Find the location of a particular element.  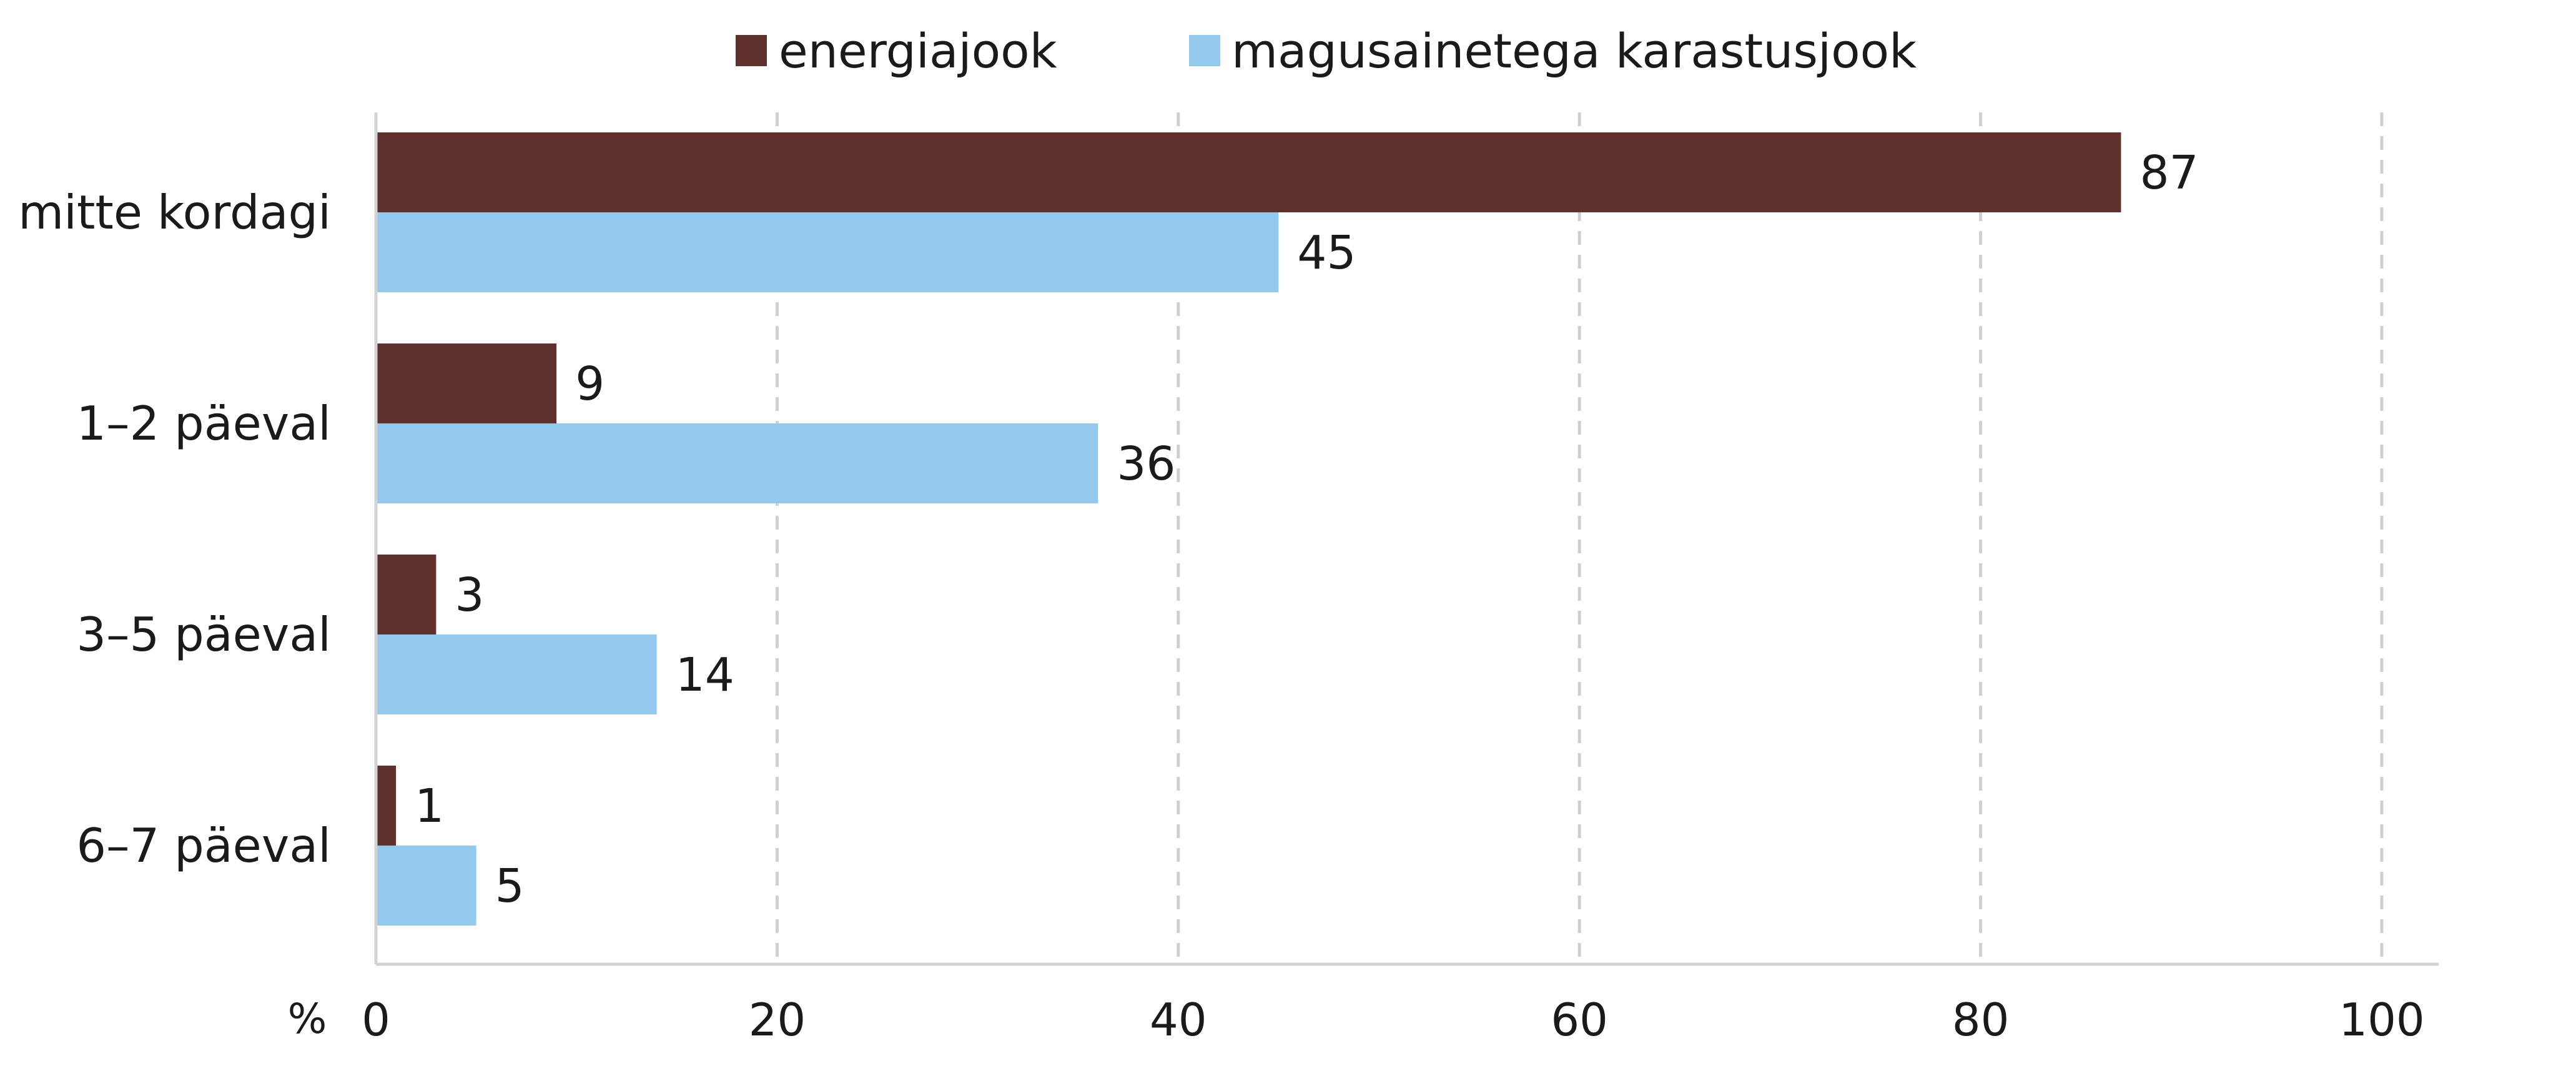

data-label-energiajook-mitte-kordagi: 87 is located at coordinates (2169, 173).